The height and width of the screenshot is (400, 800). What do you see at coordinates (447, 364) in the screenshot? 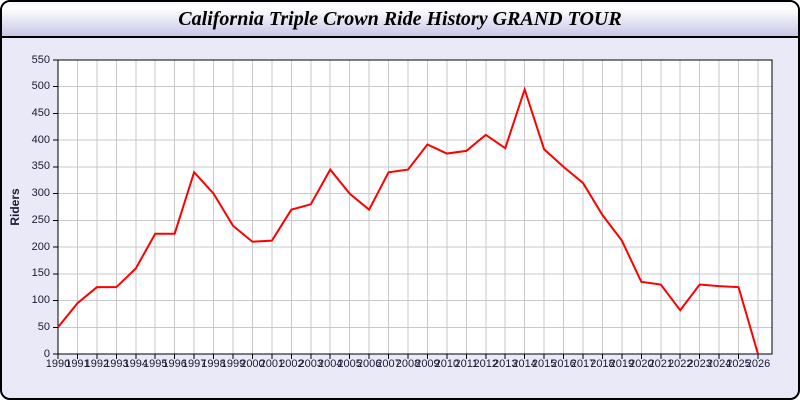
I see `x-tick-label: 2010` at bounding box center [447, 364].